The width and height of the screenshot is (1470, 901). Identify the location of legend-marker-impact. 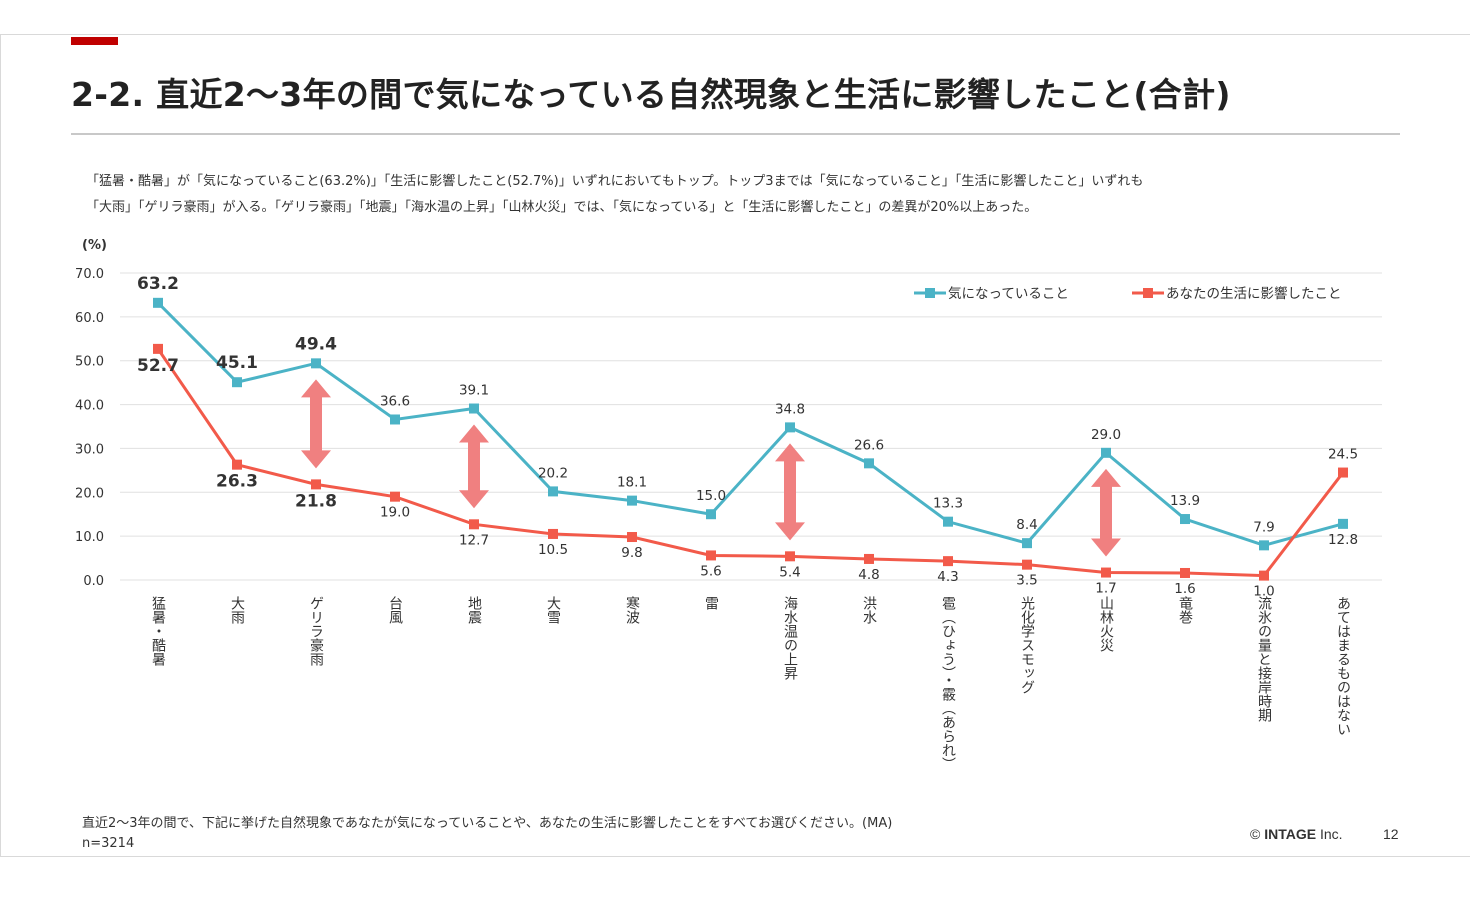
(1148, 293).